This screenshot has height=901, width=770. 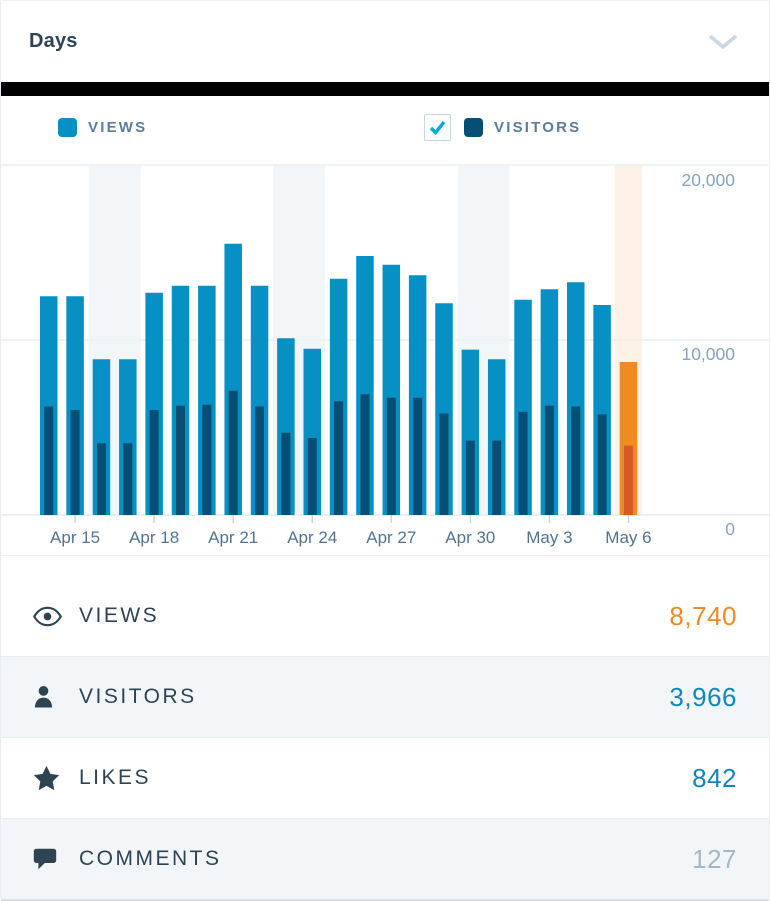 What do you see at coordinates (49, 859) in the screenshot?
I see `comment-icon` at bounding box center [49, 859].